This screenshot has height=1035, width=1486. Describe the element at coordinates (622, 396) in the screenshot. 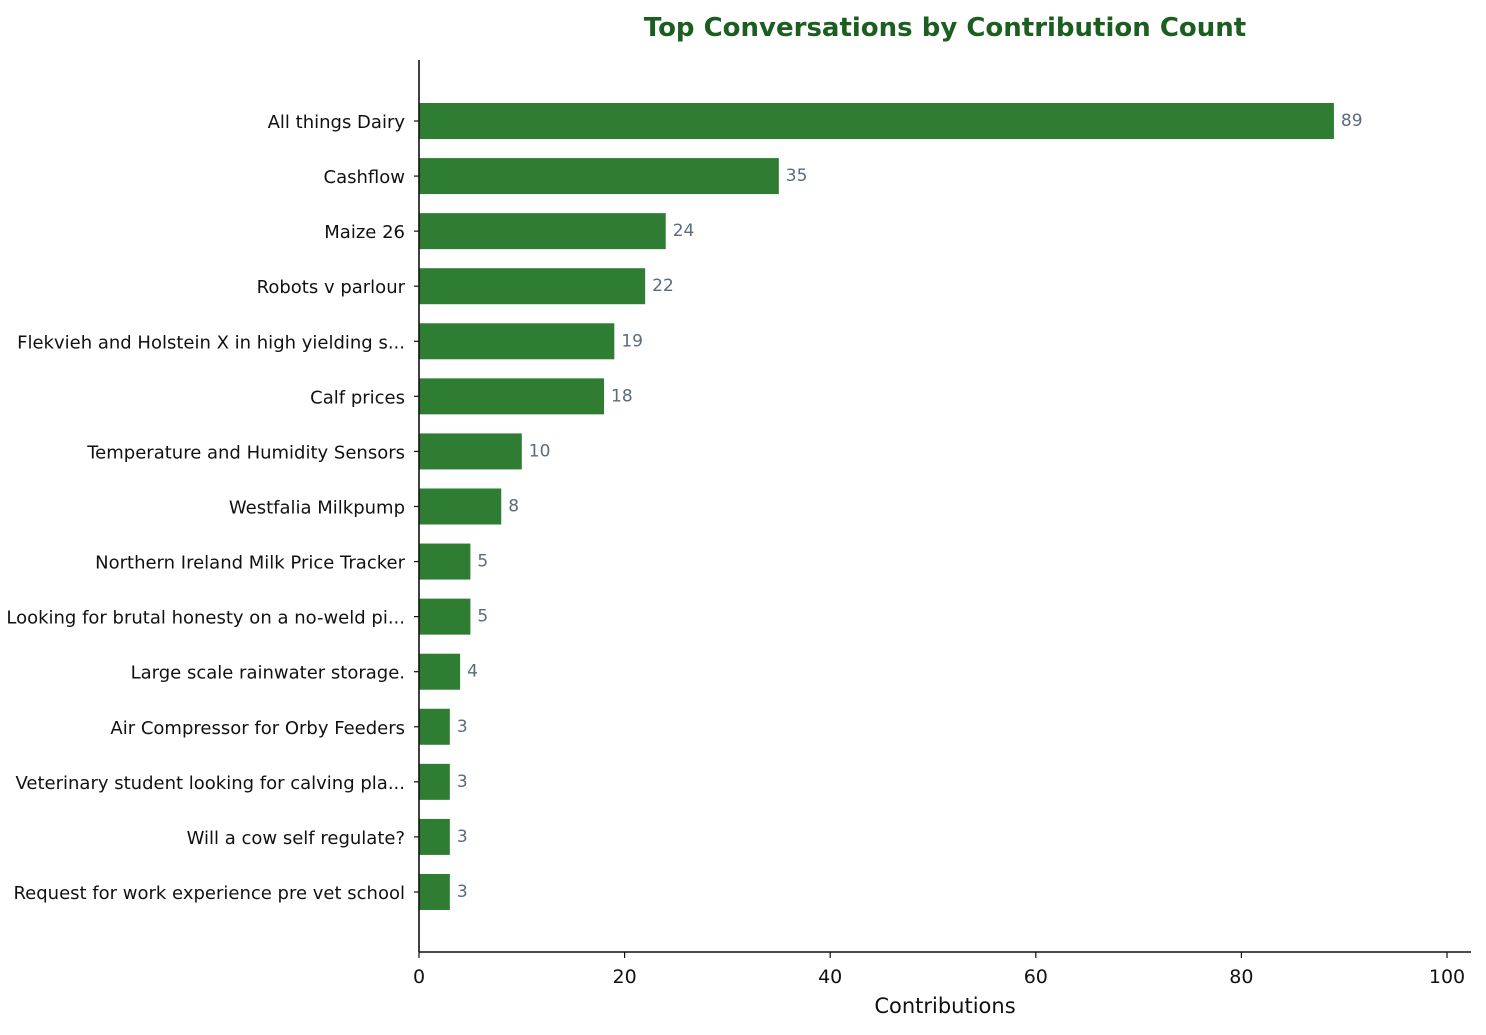

I see `value-label: 18` at that location.